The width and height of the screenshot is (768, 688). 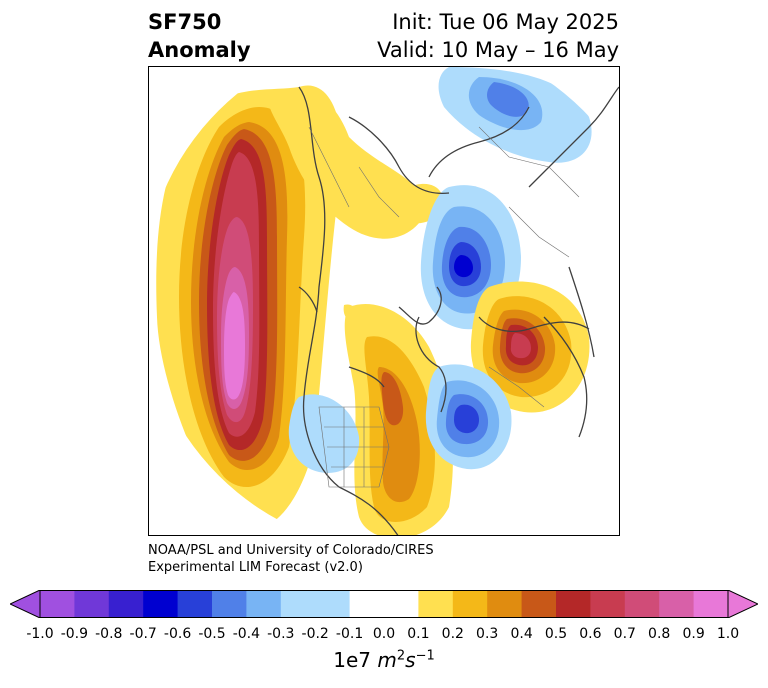 I want to click on anomaly-label: Anomaly, so click(x=199, y=50).